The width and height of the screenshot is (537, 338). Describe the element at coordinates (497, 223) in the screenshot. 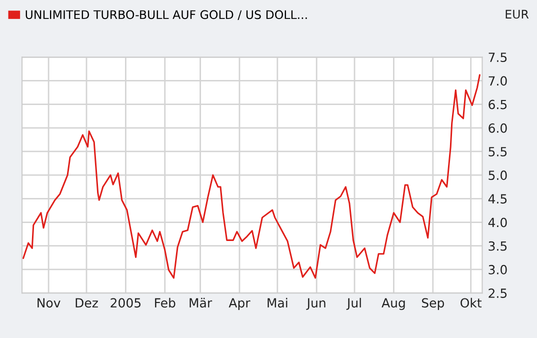

I see `y-tick-label: 4.0` at that location.